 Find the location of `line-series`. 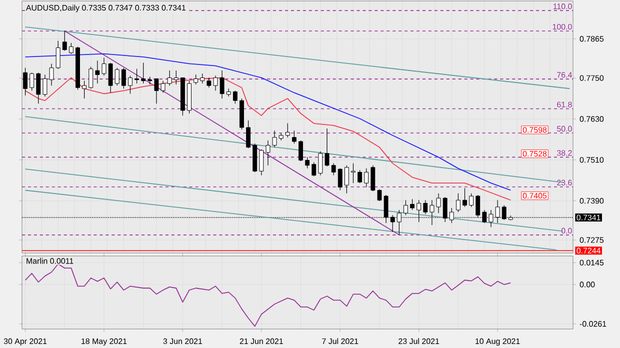

line-series is located at coordinates (268, 295).